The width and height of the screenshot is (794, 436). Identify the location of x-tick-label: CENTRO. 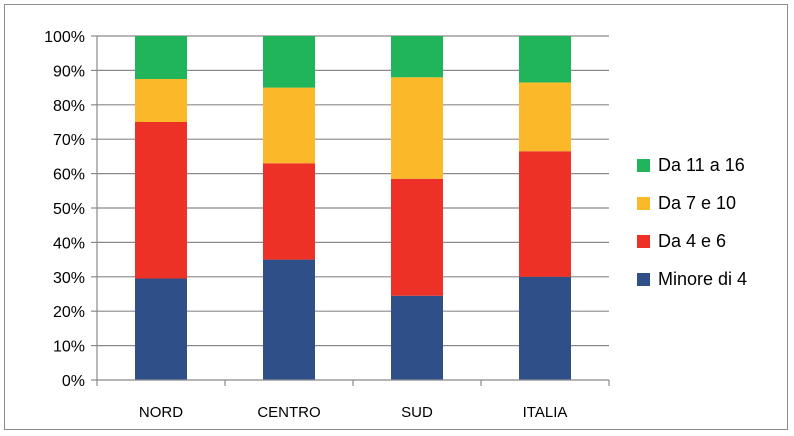
(288, 412).